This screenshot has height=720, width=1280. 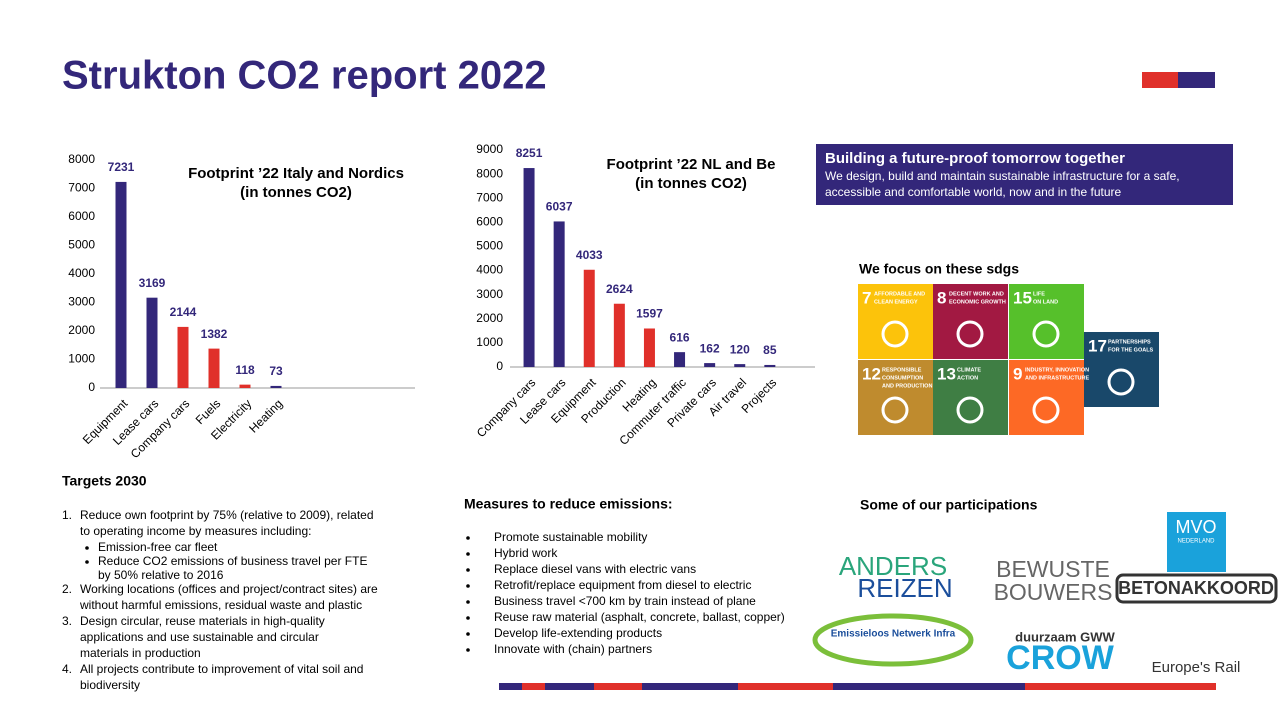 What do you see at coordinates (1131, 350) in the screenshot?
I see `sdg-label: FOR THE GOALS` at bounding box center [1131, 350].